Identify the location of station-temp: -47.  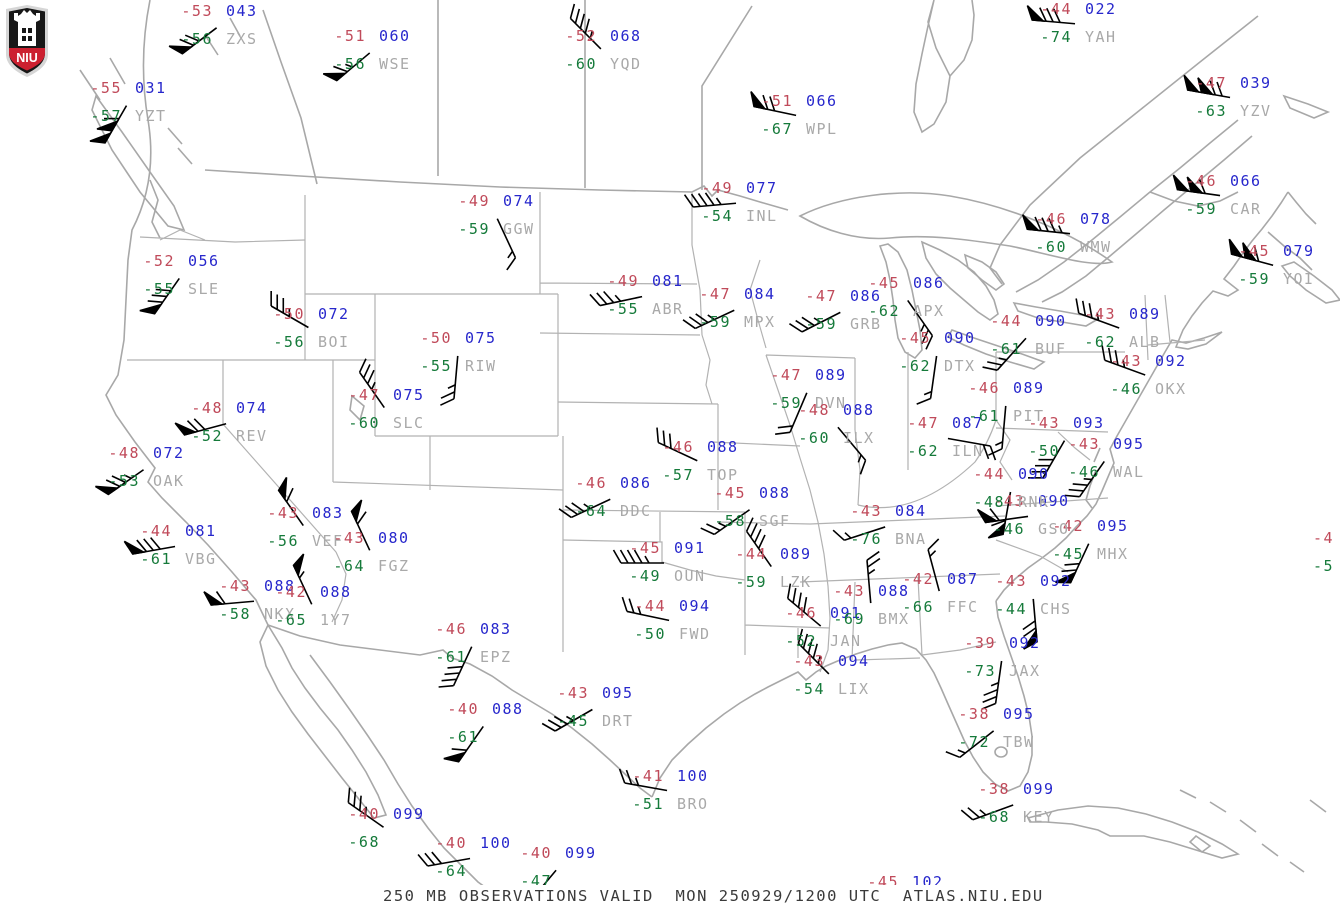
(364, 395).